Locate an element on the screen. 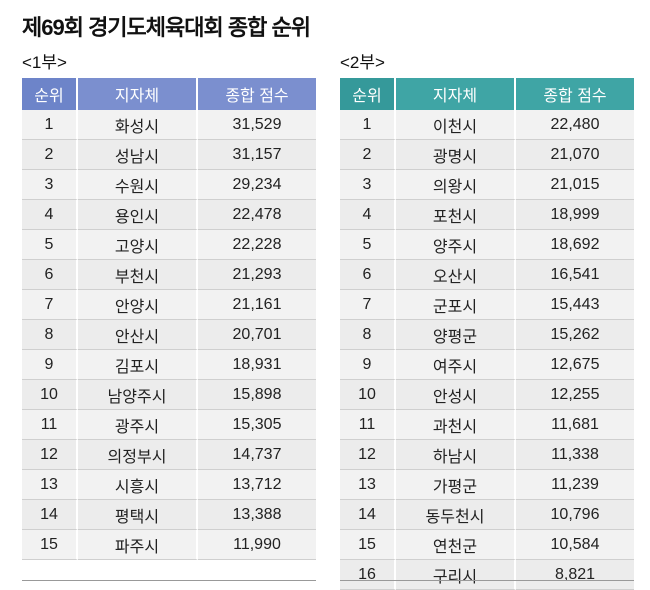 The height and width of the screenshot is (590, 650). score-cell: 12,675 is located at coordinates (575, 365).